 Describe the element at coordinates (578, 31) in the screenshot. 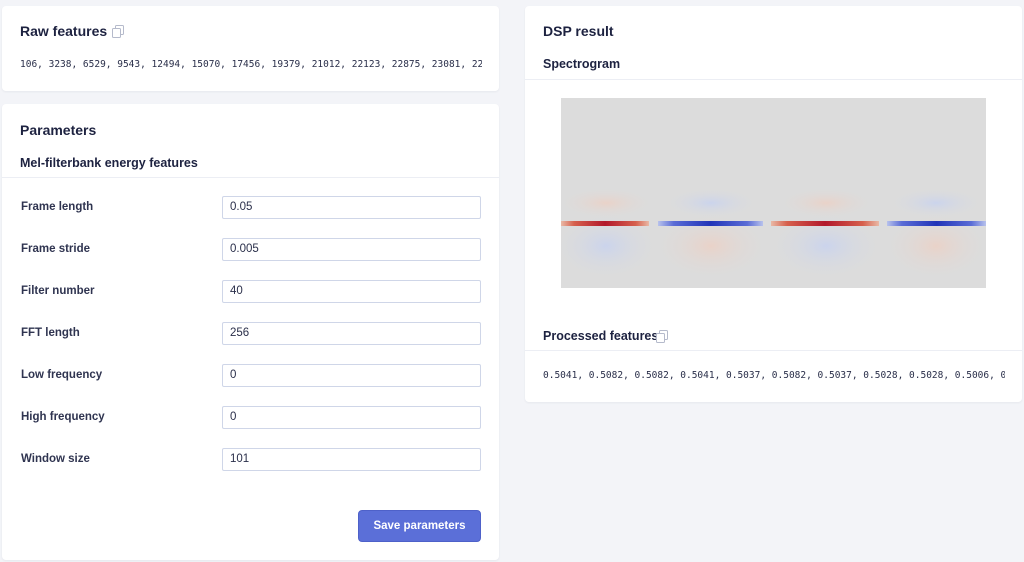

I see `dsp-result-title: DSP result` at that location.